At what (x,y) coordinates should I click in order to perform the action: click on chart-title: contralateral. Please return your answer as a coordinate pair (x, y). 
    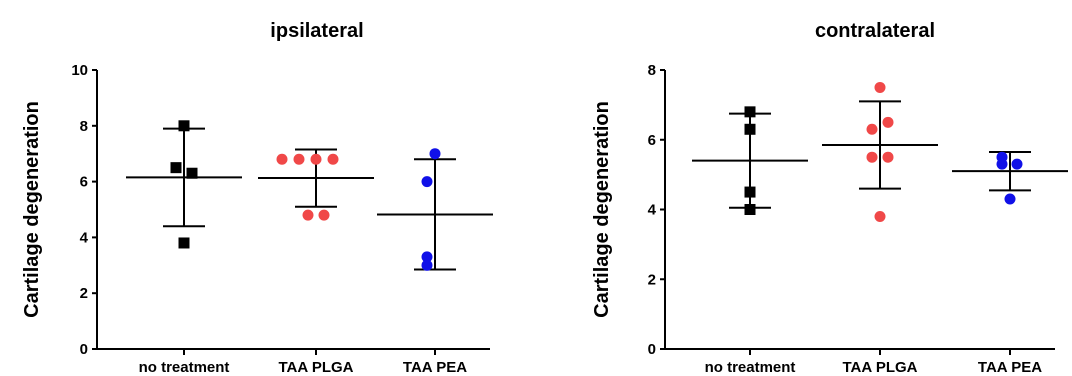
    Looking at the image, I should click on (875, 31).